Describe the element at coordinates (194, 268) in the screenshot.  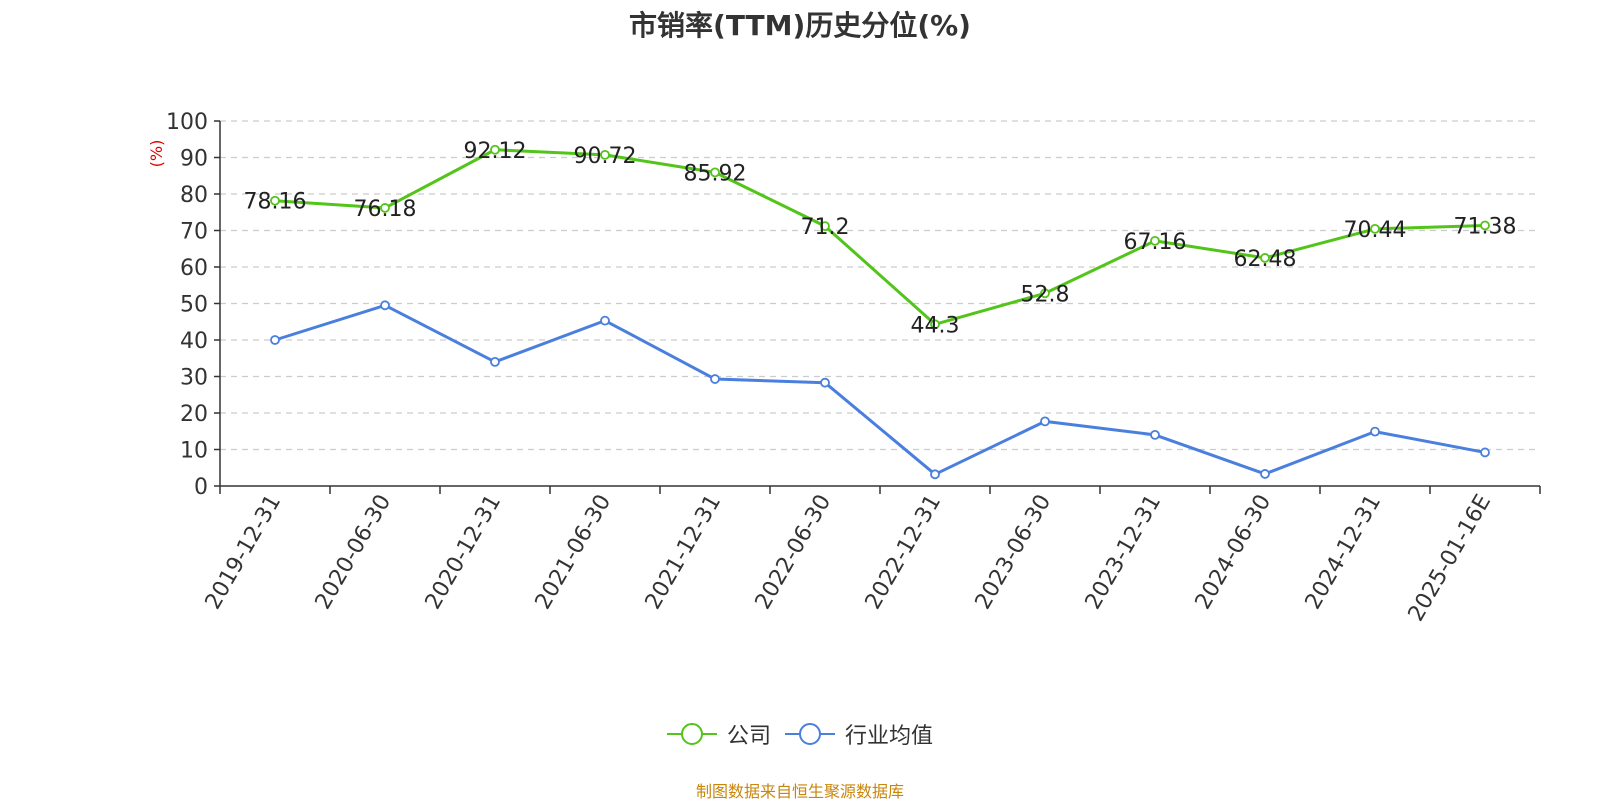
I see `y-tick-label: 60` at that location.